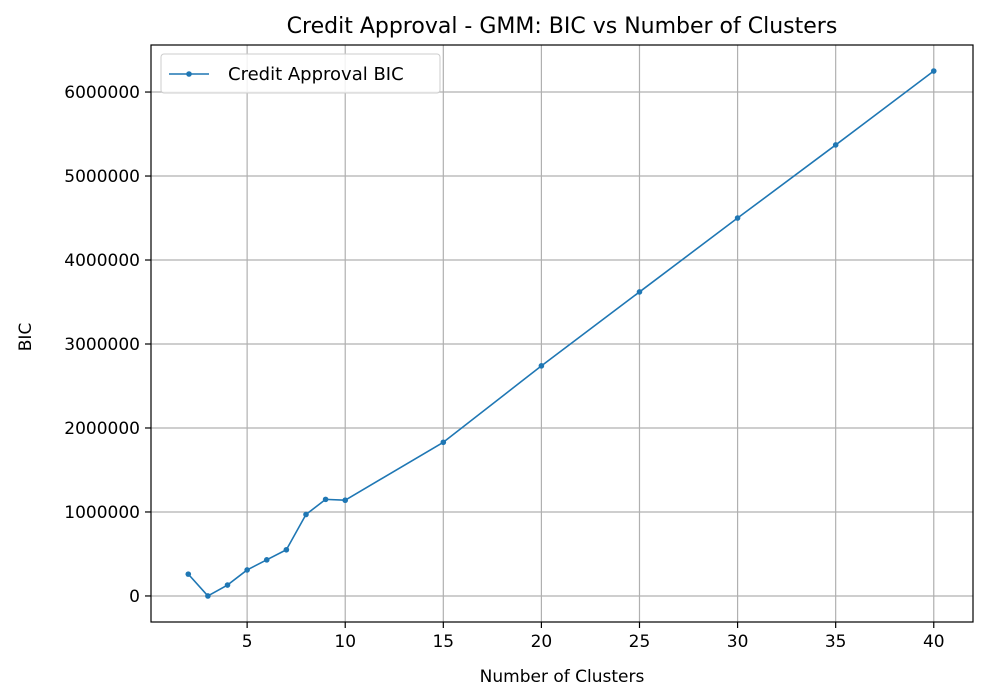 This screenshot has width=990, height=700. What do you see at coordinates (443, 642) in the screenshot?
I see `x-tick-label: 15` at bounding box center [443, 642].